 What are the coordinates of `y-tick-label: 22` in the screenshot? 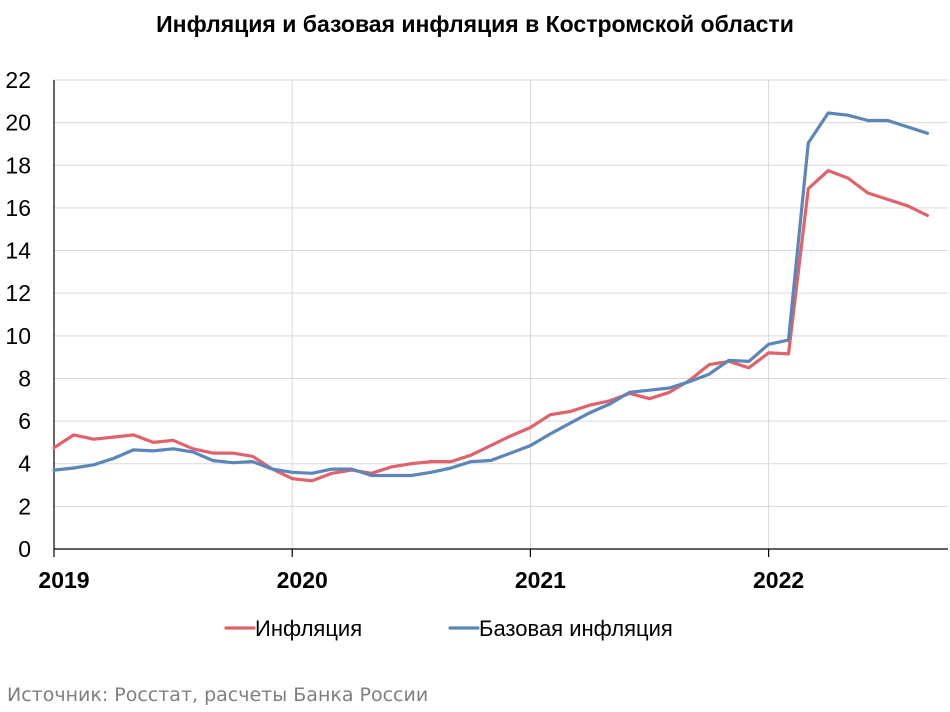 It's located at (18, 80).